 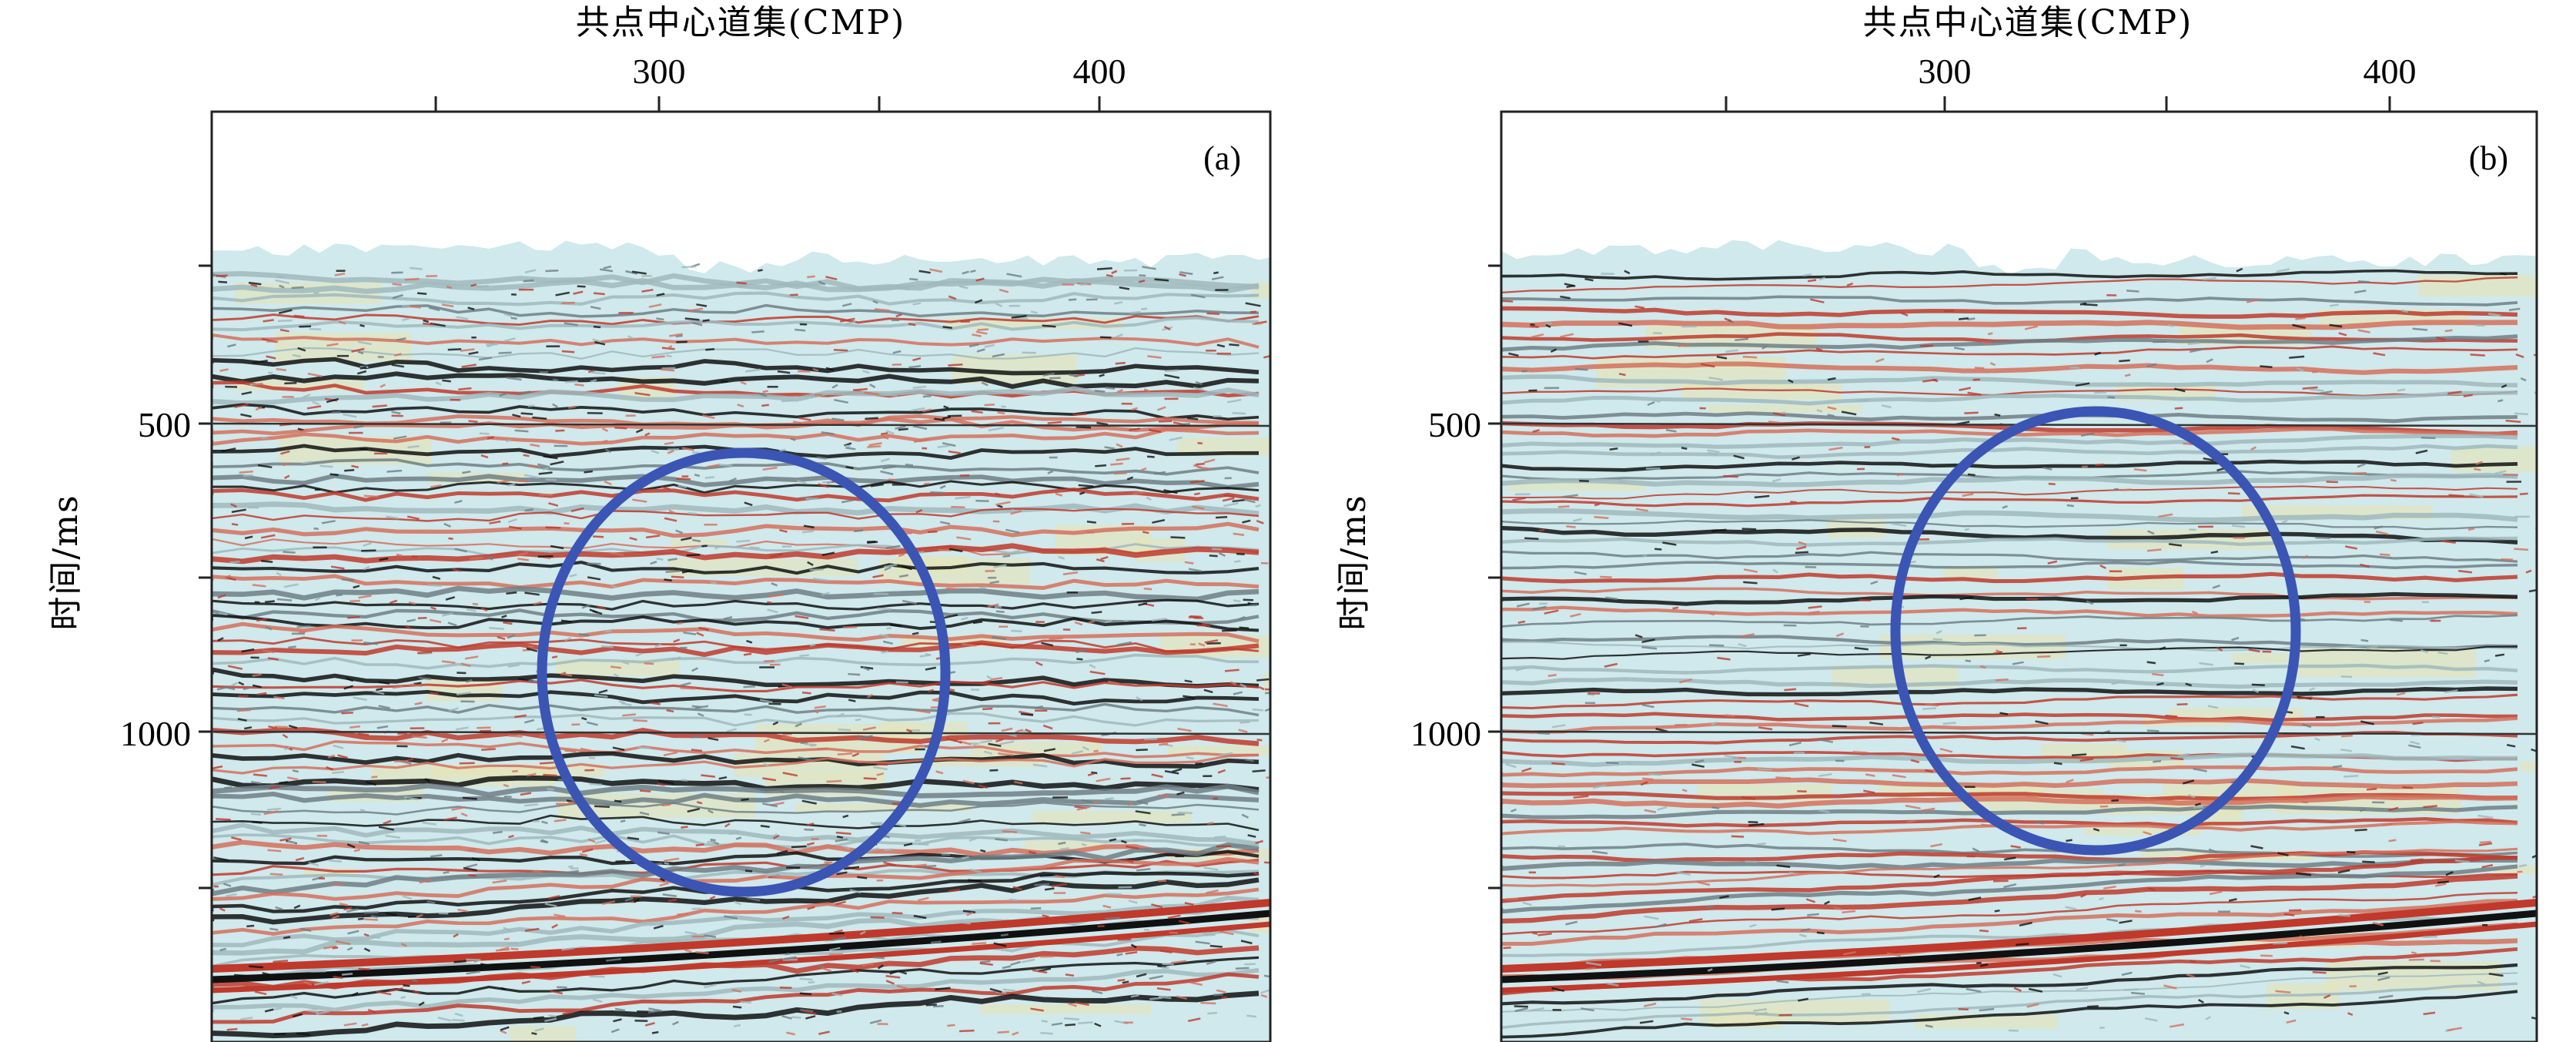 I want to click on horizon-line-500-a, so click(x=741, y=424).